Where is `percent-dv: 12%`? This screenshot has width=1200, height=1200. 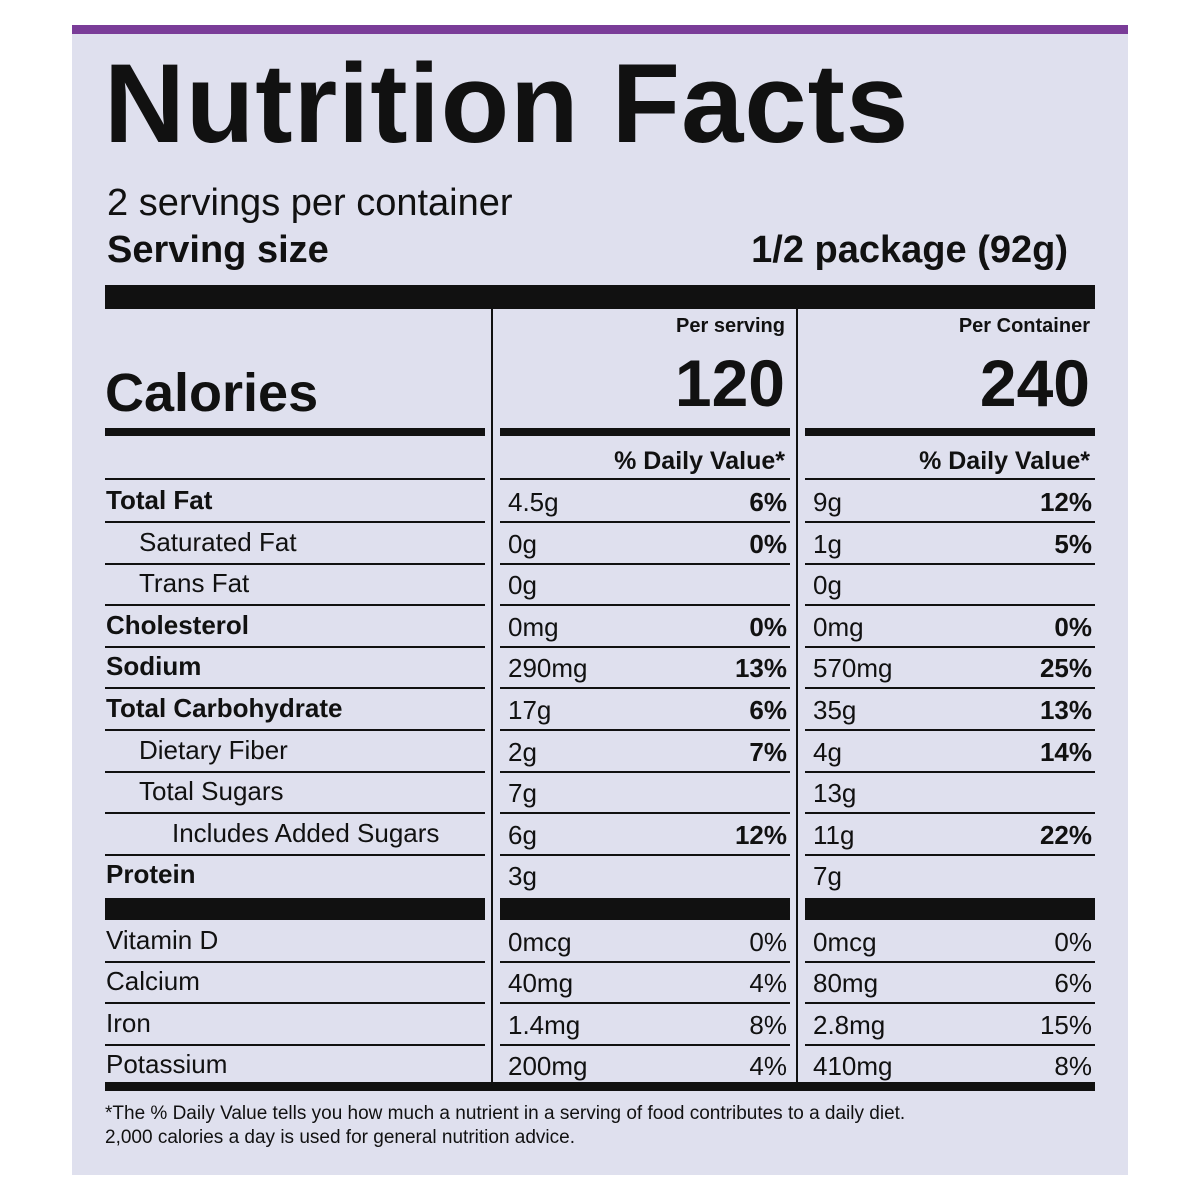 percent-dv: 12% is located at coordinates (760, 834).